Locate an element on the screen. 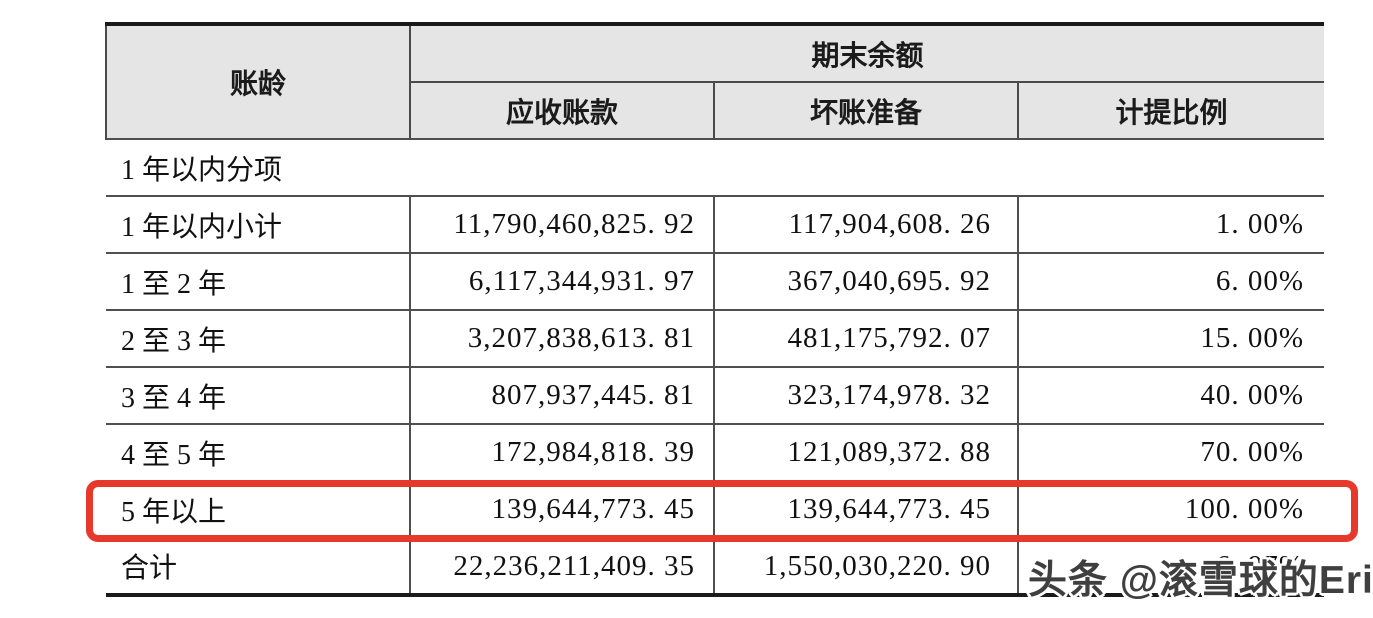 The image size is (1373, 618). header-ending-balance: 期末余额 is located at coordinates (867, 52).